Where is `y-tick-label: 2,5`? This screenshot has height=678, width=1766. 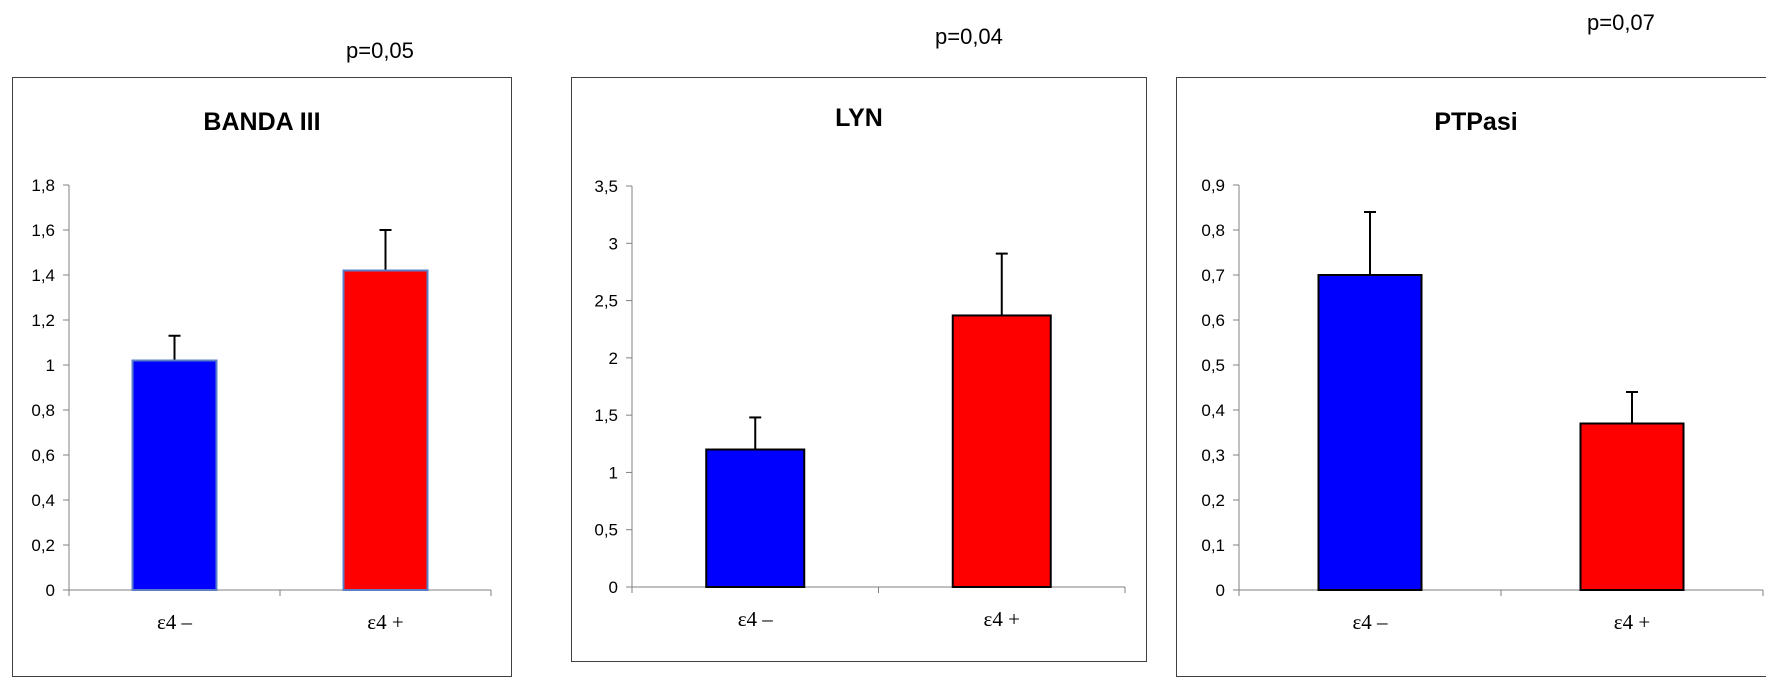
y-tick-label: 2,5 is located at coordinates (606, 301).